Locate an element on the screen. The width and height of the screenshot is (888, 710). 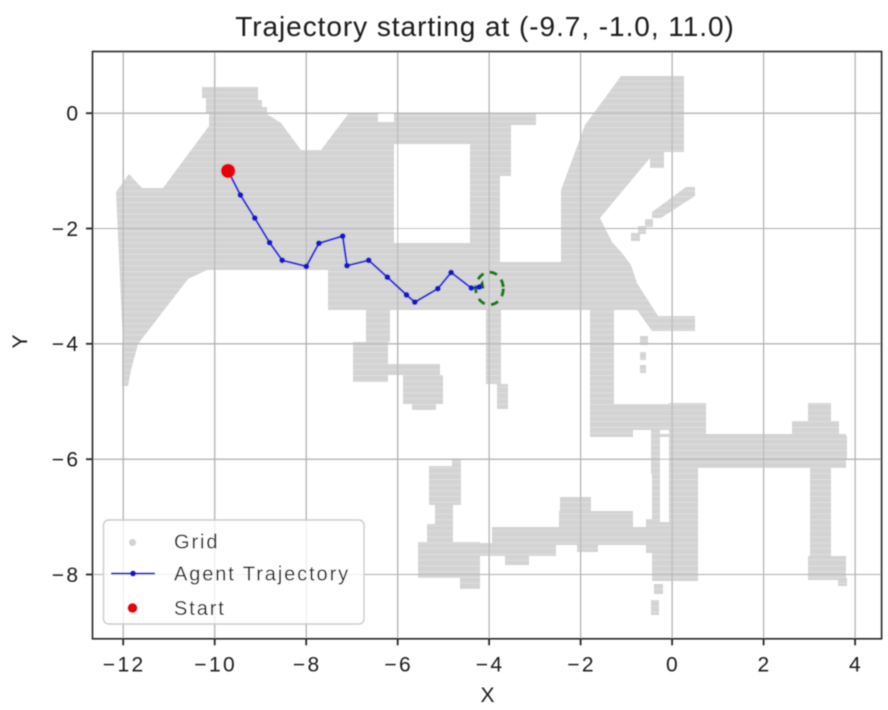
svg-text: Agent Trajectory is located at coordinates (262, 575).